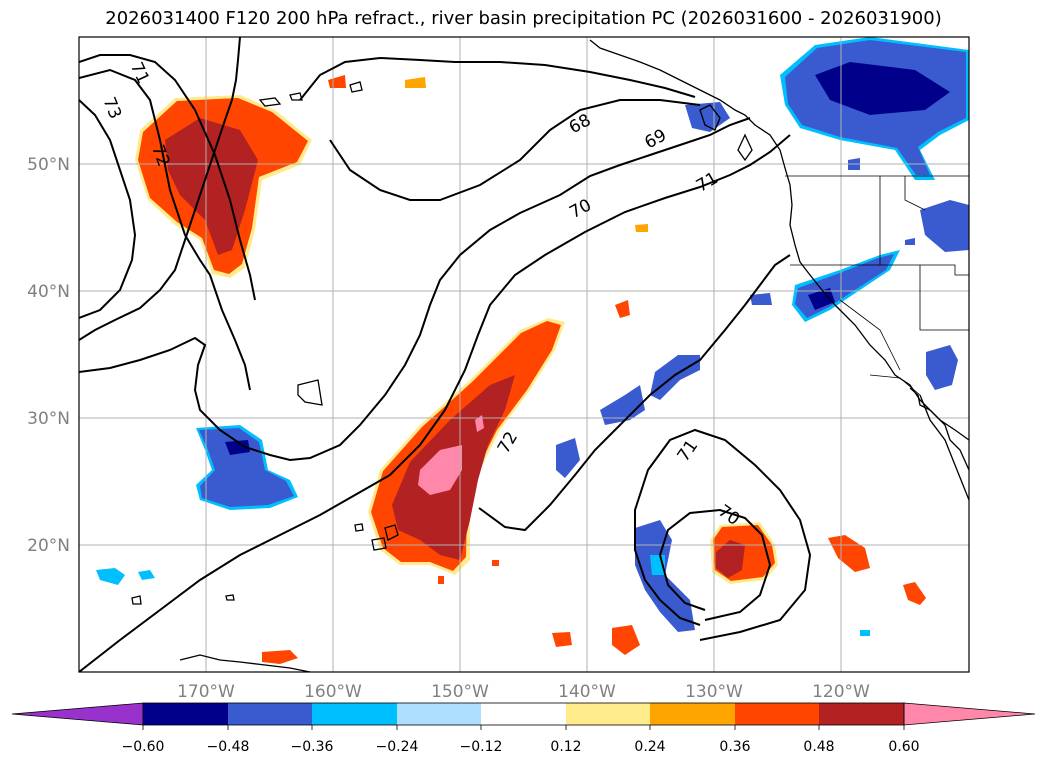 Image resolution: width=1047 pixels, height=765 pixels. Describe the element at coordinates (744, 553) in the screenshot. I see `precip-positive-cutoff-low` at that location.